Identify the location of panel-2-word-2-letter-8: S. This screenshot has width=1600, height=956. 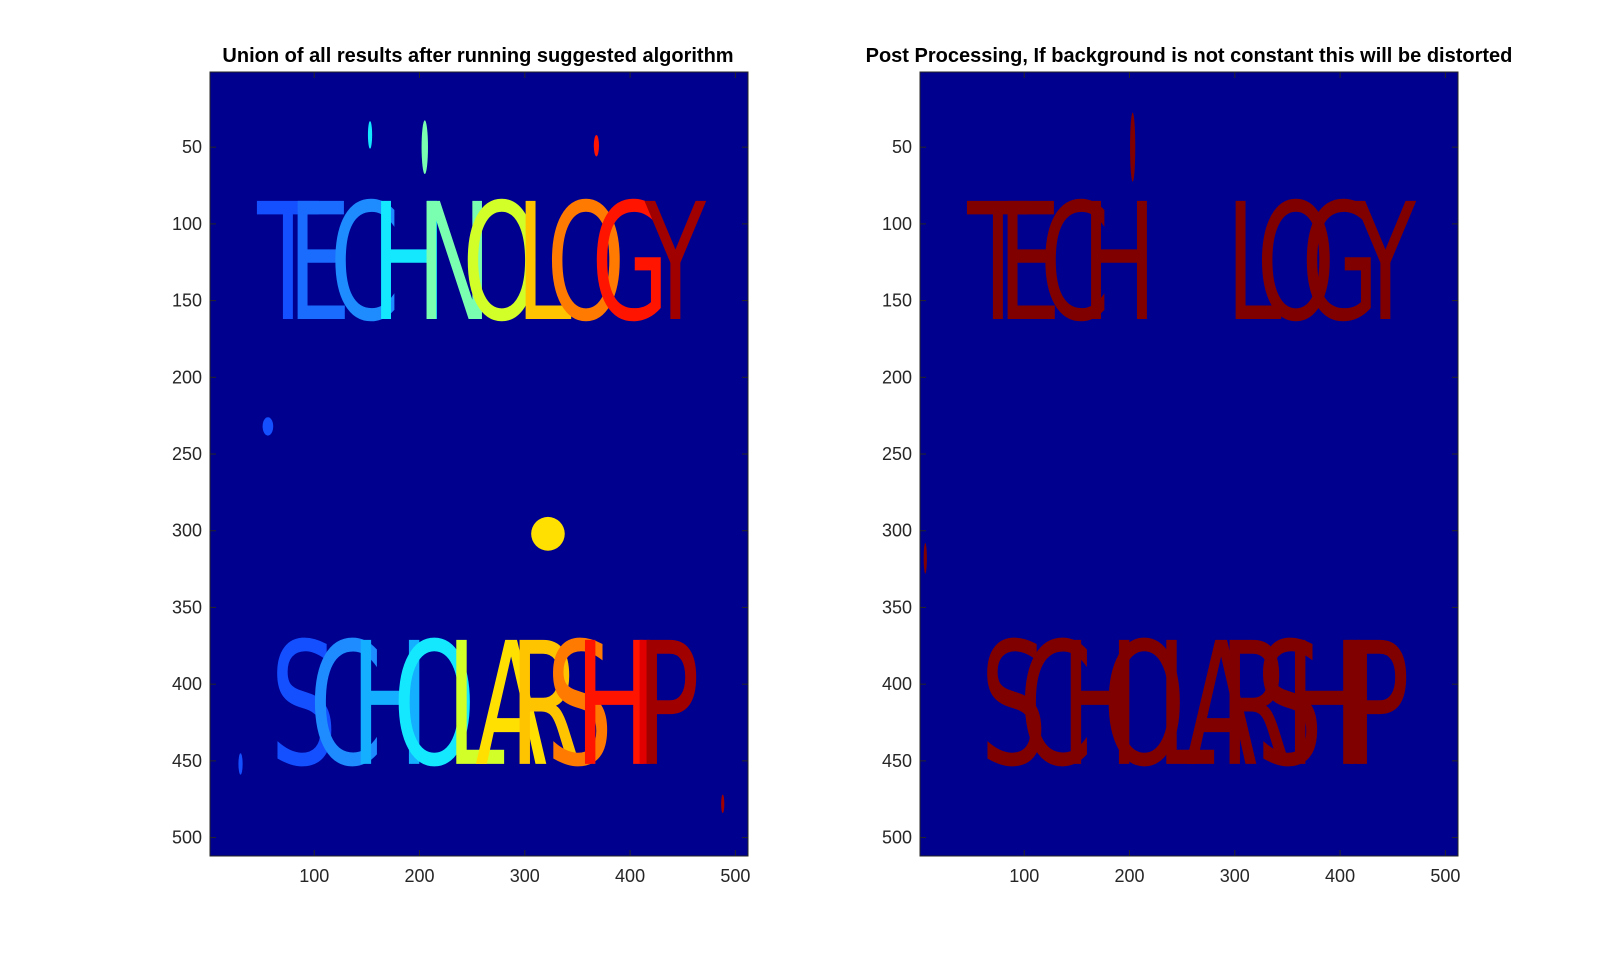
(1289, 706).